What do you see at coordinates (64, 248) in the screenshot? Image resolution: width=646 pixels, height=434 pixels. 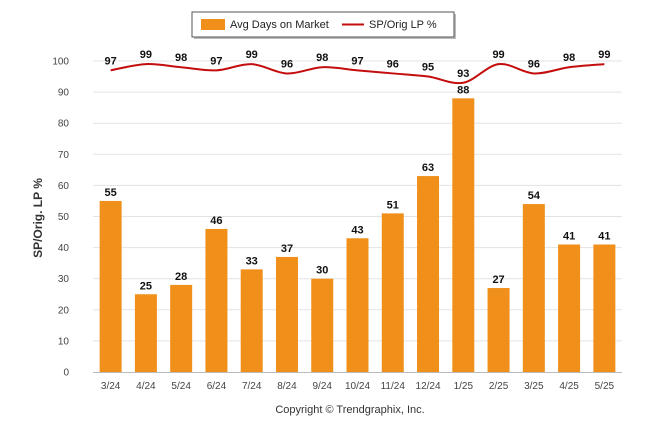 I see `y-tick-label: 40` at bounding box center [64, 248].